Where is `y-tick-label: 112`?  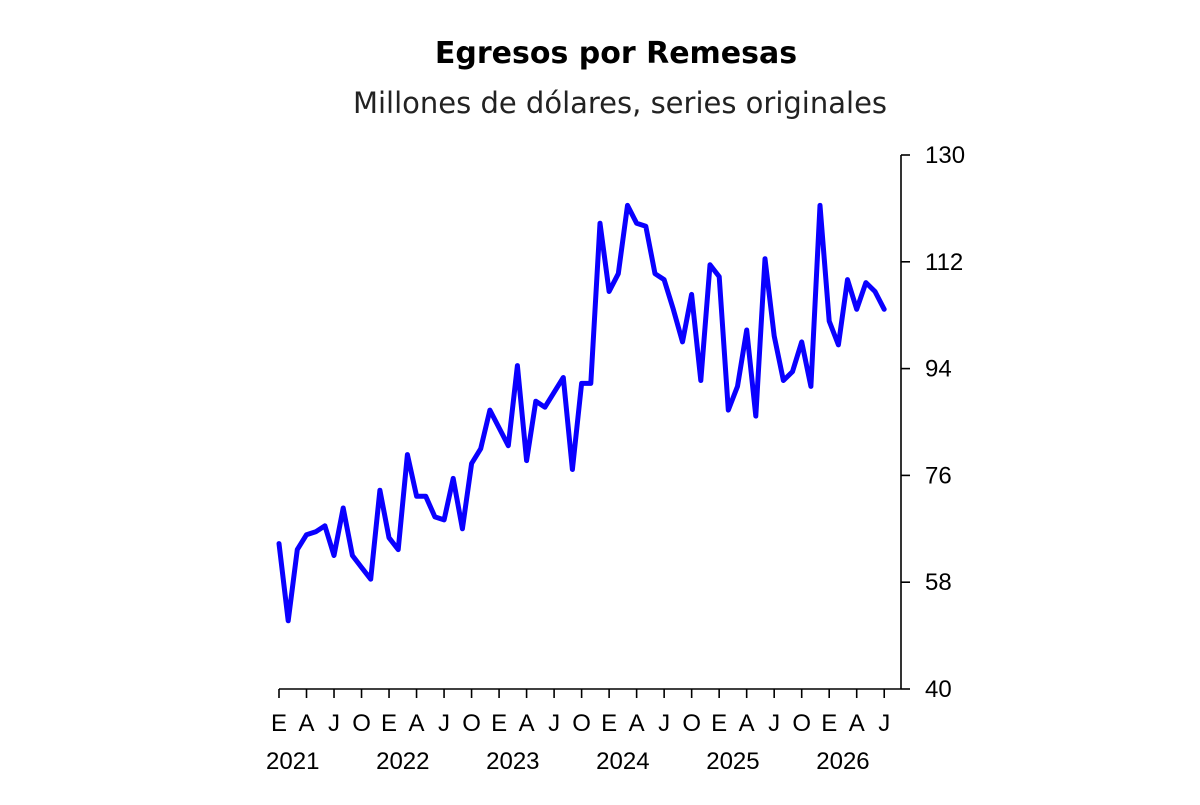
y-tick-label: 112 is located at coordinates (944, 262).